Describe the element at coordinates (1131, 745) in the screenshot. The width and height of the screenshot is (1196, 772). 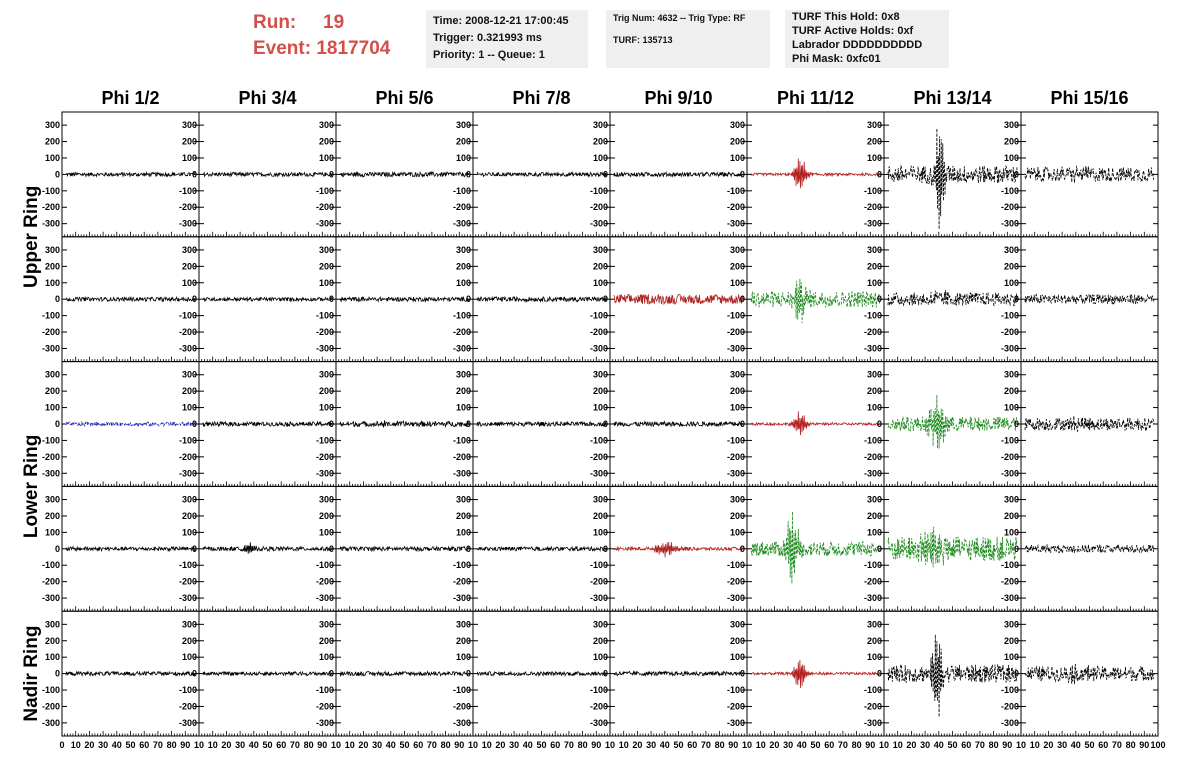
I see `x-tick-label: 80` at that location.